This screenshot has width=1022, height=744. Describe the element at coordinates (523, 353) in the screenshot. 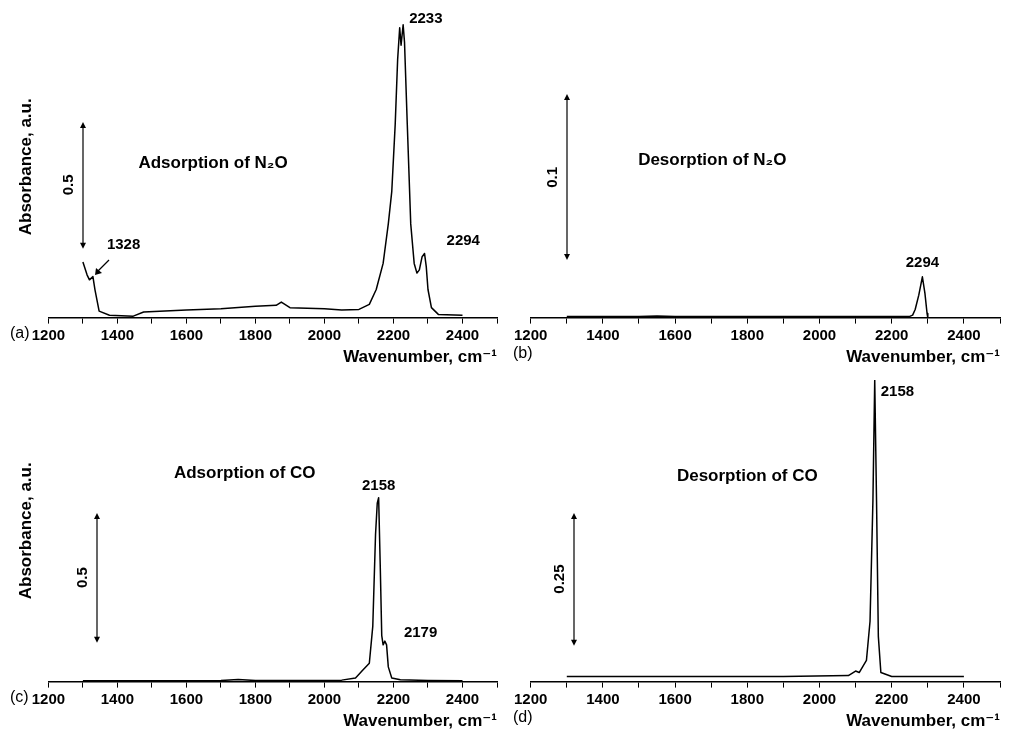

I see `text: (b)` at that location.